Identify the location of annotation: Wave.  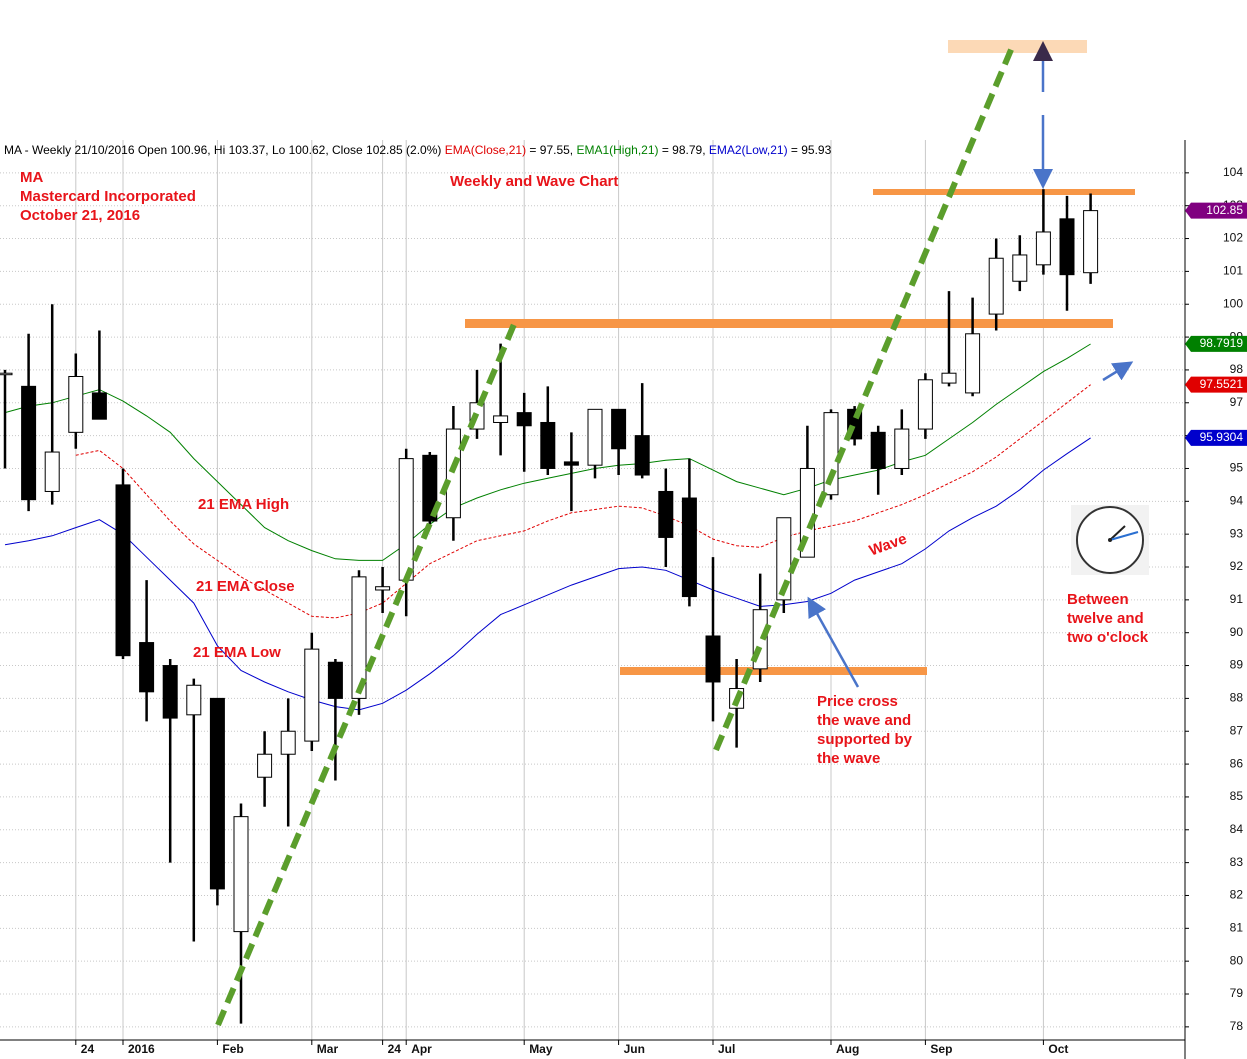
(888, 544).